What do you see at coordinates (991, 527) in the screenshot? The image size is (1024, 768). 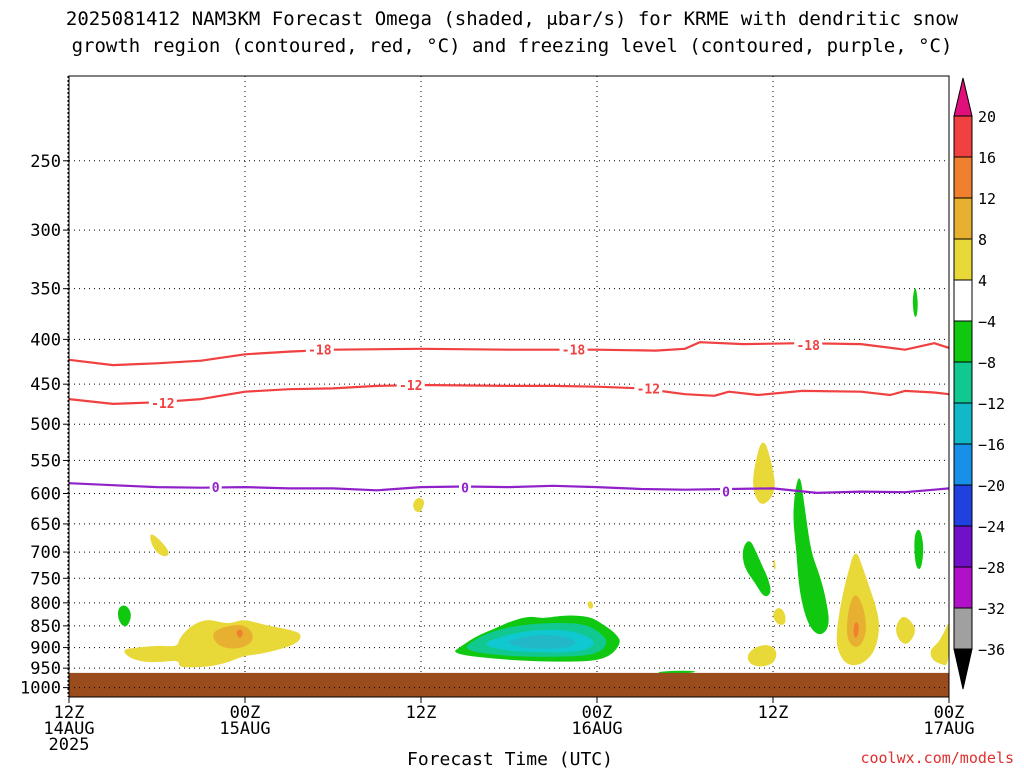 I see `colorbar-label-10: −24` at bounding box center [991, 527].